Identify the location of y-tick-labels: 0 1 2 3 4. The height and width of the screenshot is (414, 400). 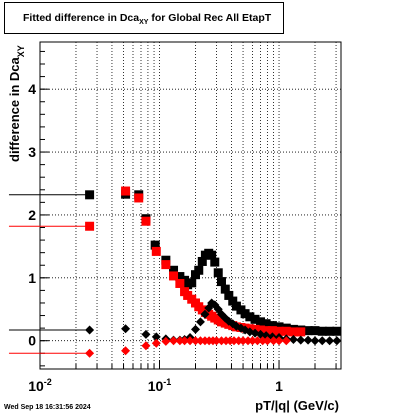
(32, 215).